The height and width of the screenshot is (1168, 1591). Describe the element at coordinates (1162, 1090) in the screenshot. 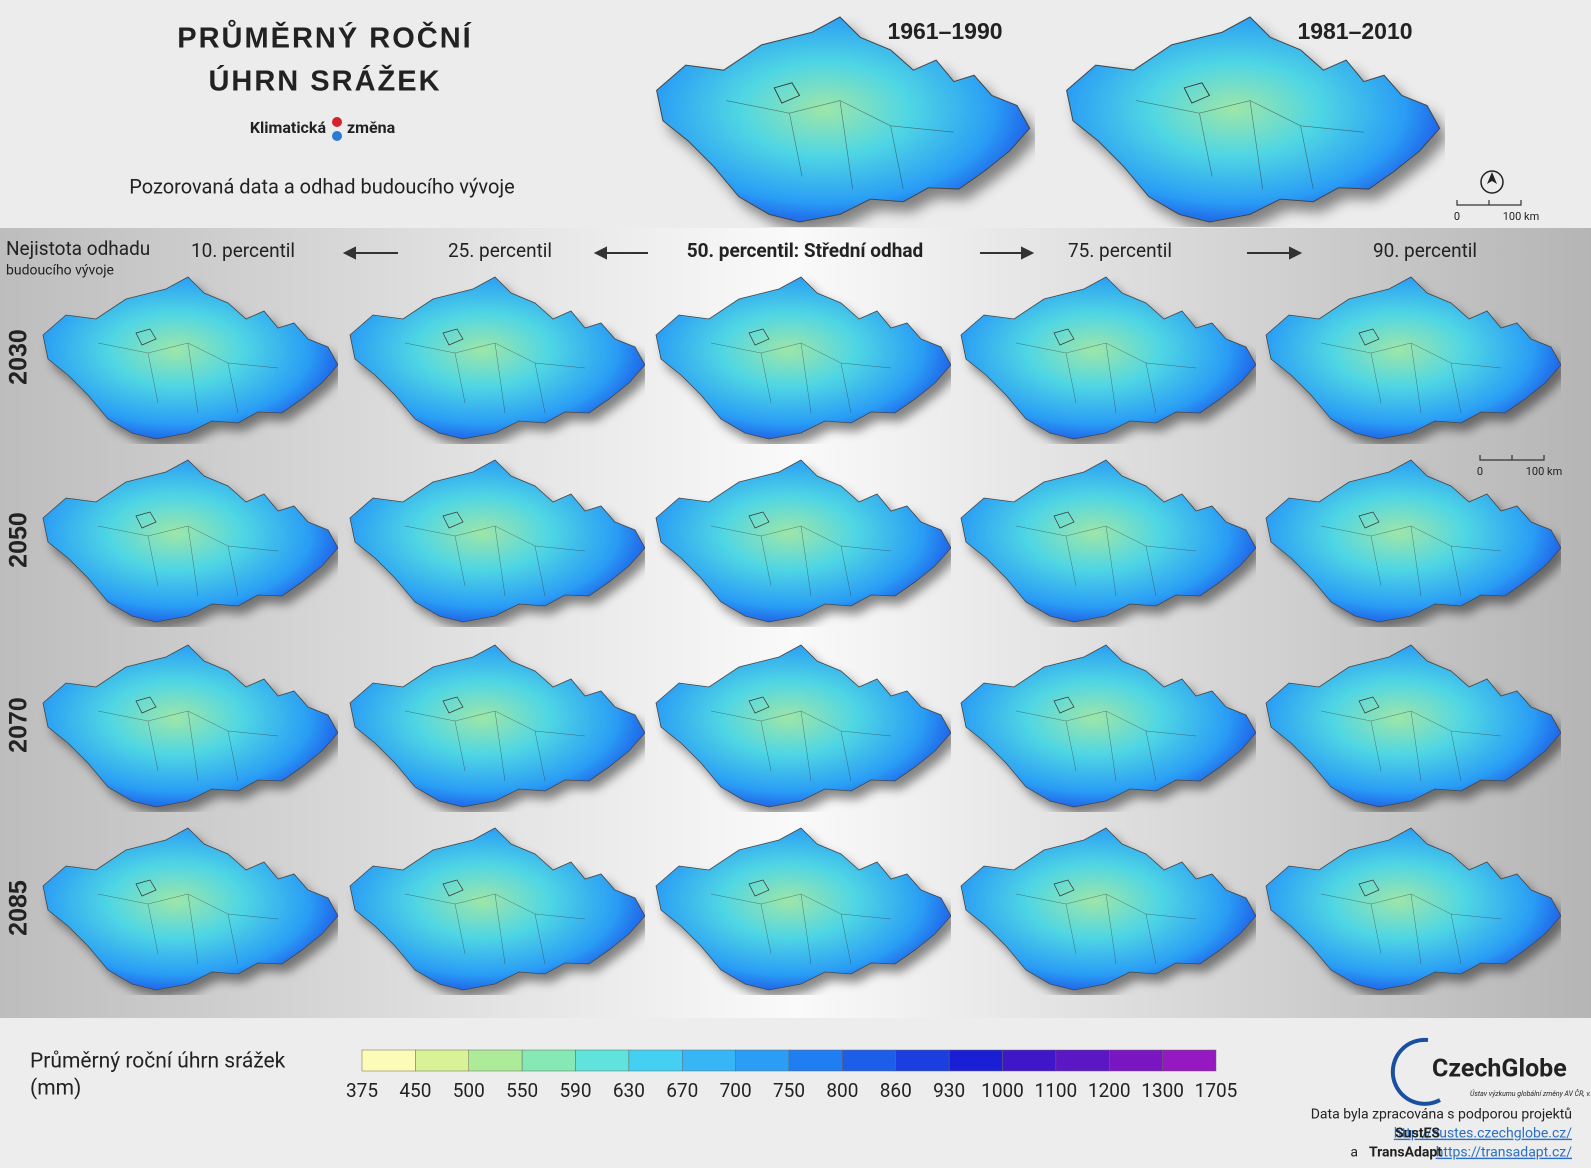

I see `legend-label: 1300` at that location.